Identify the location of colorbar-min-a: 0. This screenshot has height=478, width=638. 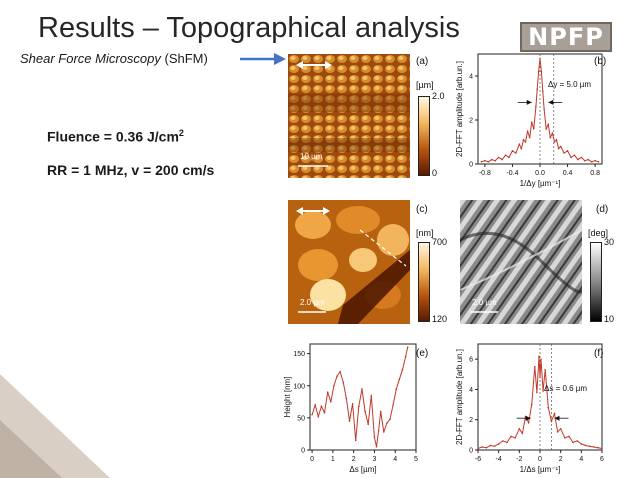
(435, 173).